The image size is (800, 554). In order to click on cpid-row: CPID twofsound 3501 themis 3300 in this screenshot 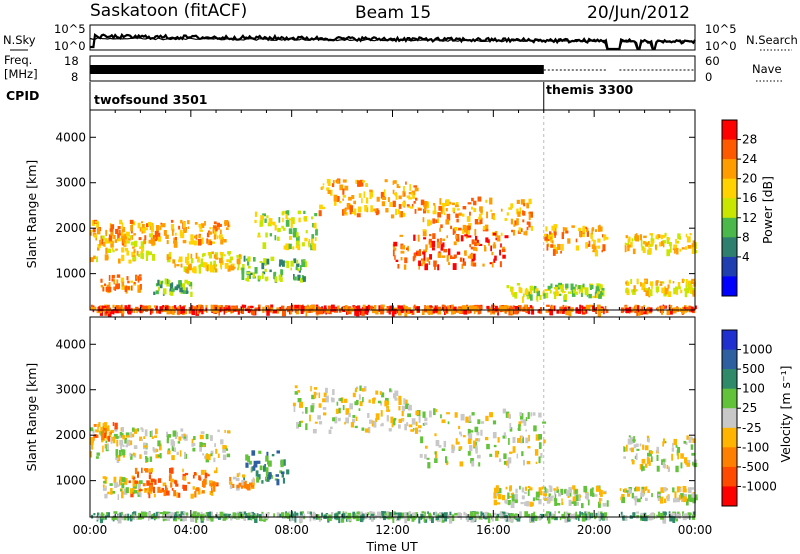, I will do `click(320, 96)`.